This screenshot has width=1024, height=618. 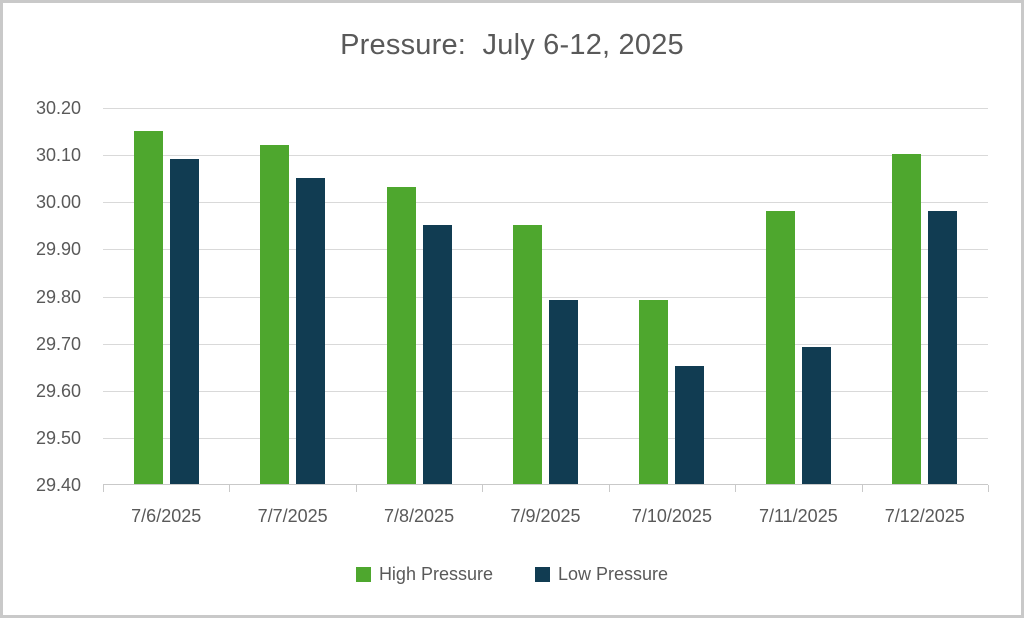 I want to click on legend-item: Low Pressure, so click(x=601, y=574).